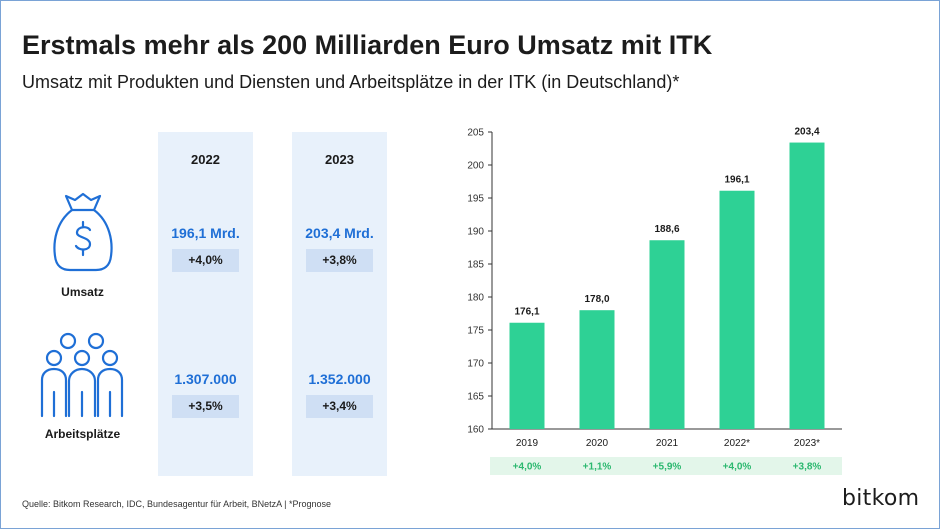  What do you see at coordinates (475, 364) in the screenshot?
I see `y-tick-label: 170` at bounding box center [475, 364].